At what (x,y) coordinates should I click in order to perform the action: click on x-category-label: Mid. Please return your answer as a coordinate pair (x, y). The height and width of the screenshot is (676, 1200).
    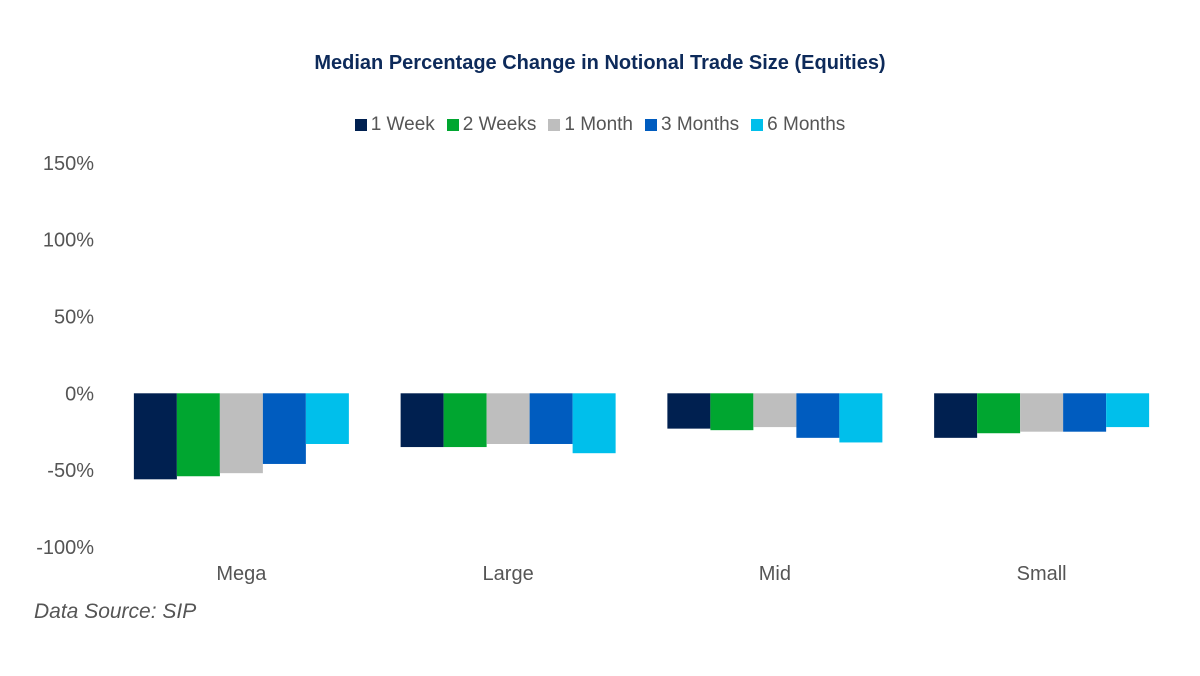
    Looking at the image, I should click on (775, 574).